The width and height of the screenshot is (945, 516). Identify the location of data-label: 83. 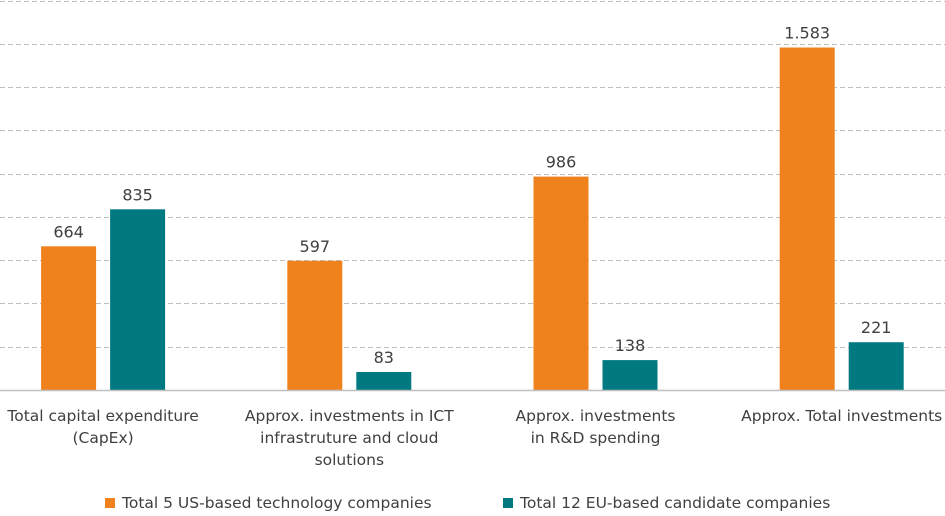
(384, 357).